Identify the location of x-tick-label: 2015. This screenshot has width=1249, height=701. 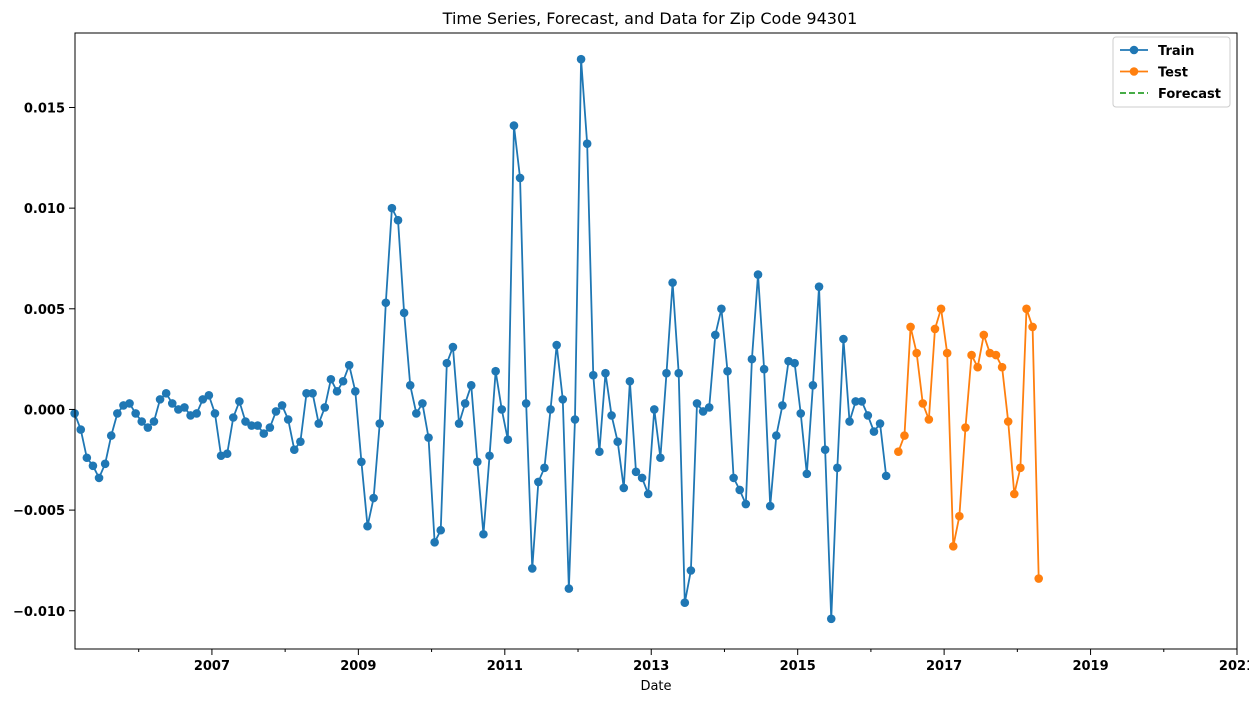
(798, 666).